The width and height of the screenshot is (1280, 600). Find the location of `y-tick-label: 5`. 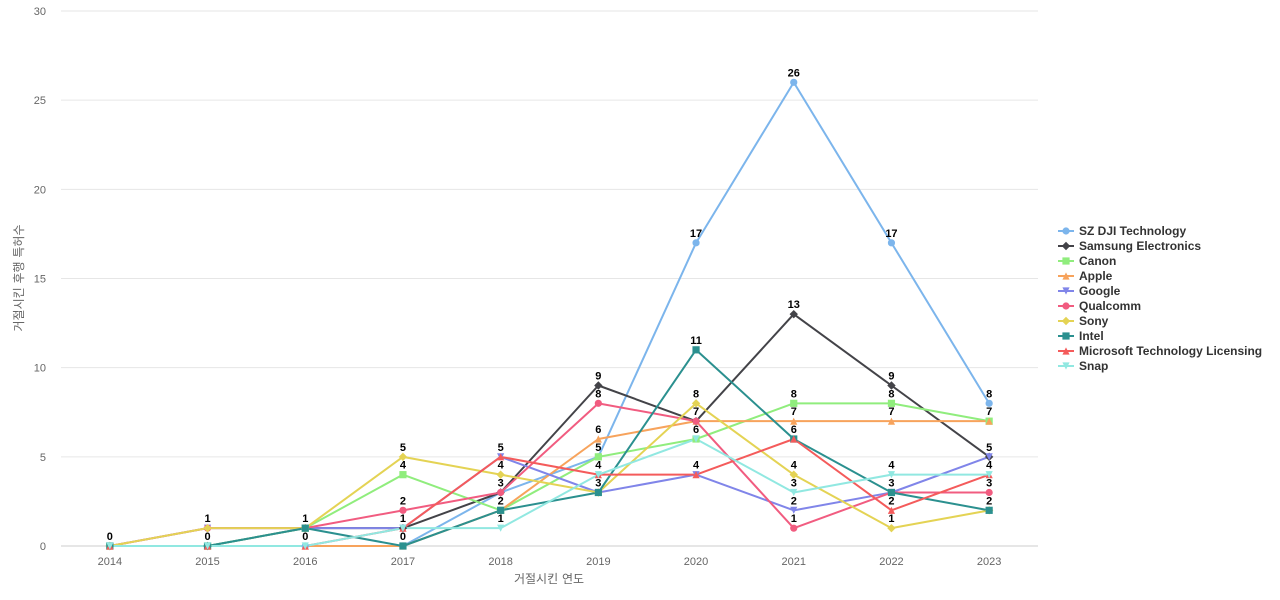

y-tick-label: 5 is located at coordinates (43, 458).